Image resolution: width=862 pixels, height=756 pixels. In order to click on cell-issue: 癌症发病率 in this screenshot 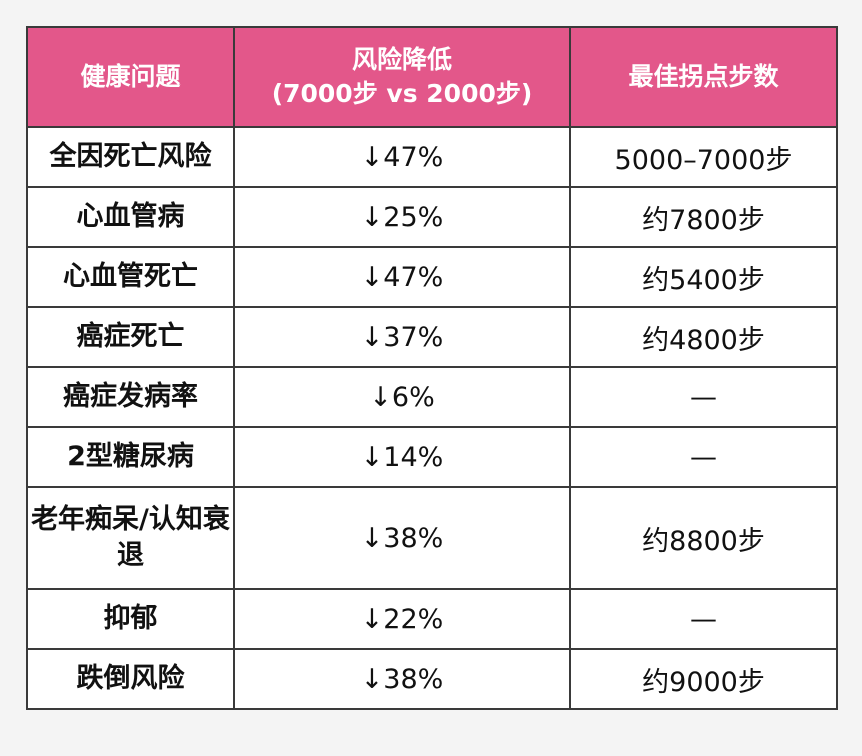, I will do `click(130, 397)`.